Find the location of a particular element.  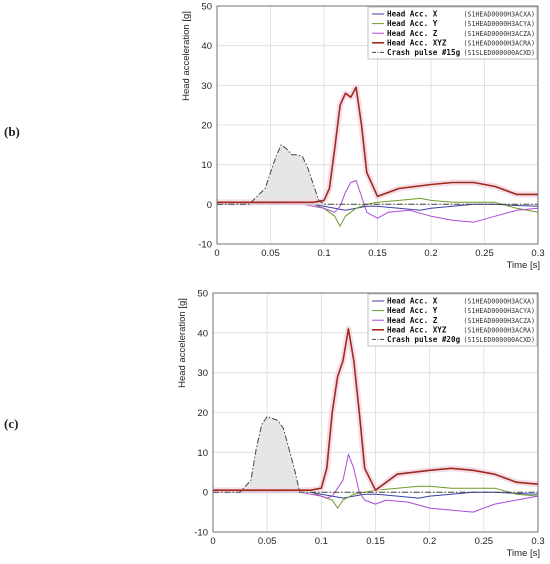

panel-label-c: (c) is located at coordinates (11, 423).